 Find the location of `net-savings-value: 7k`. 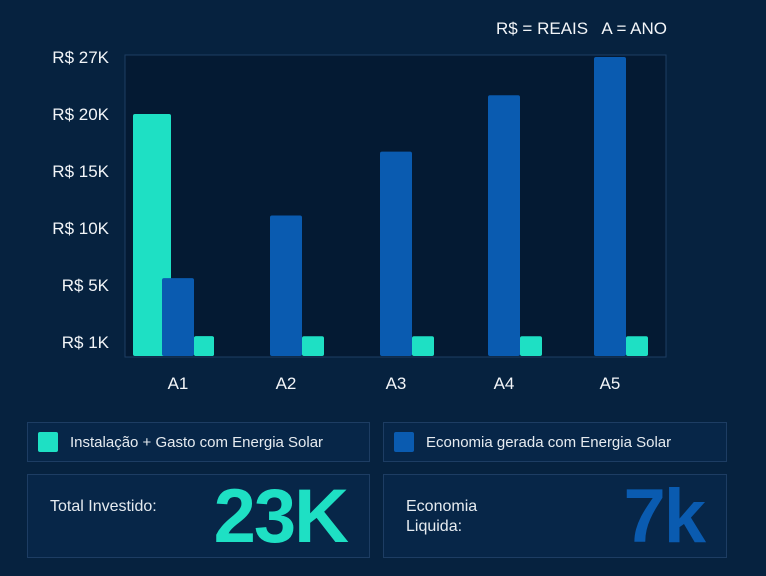

net-savings-value: 7k is located at coordinates (664, 516).